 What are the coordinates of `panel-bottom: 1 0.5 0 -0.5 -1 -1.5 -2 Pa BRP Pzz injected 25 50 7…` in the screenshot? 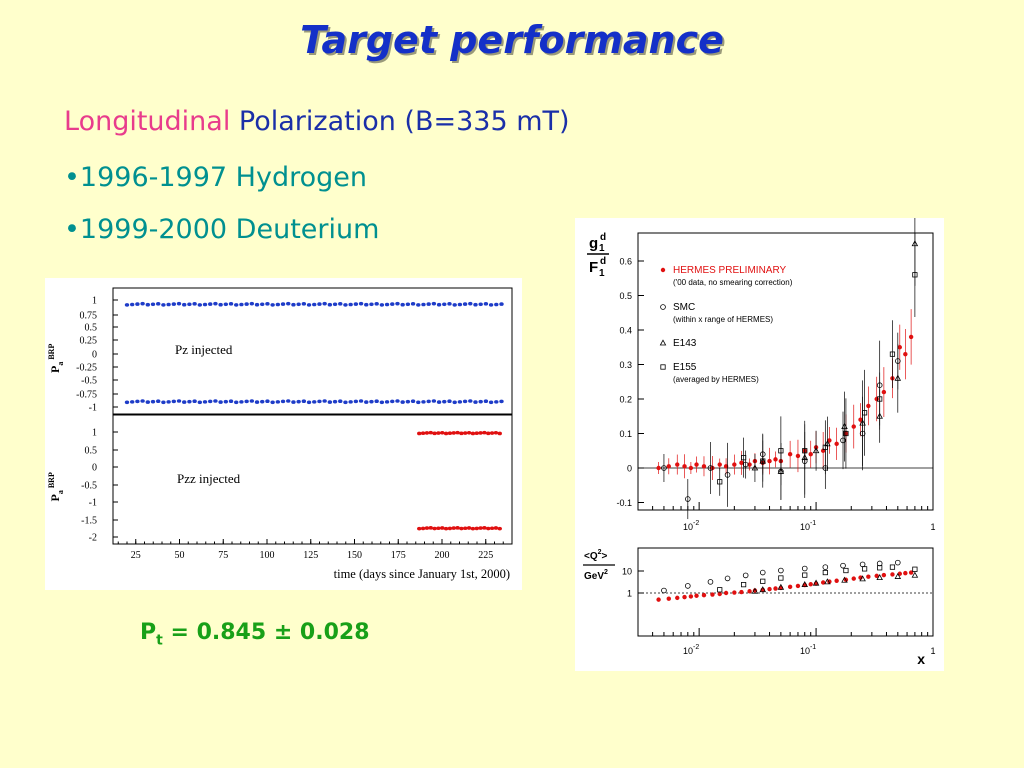 It's located at (280, 497).